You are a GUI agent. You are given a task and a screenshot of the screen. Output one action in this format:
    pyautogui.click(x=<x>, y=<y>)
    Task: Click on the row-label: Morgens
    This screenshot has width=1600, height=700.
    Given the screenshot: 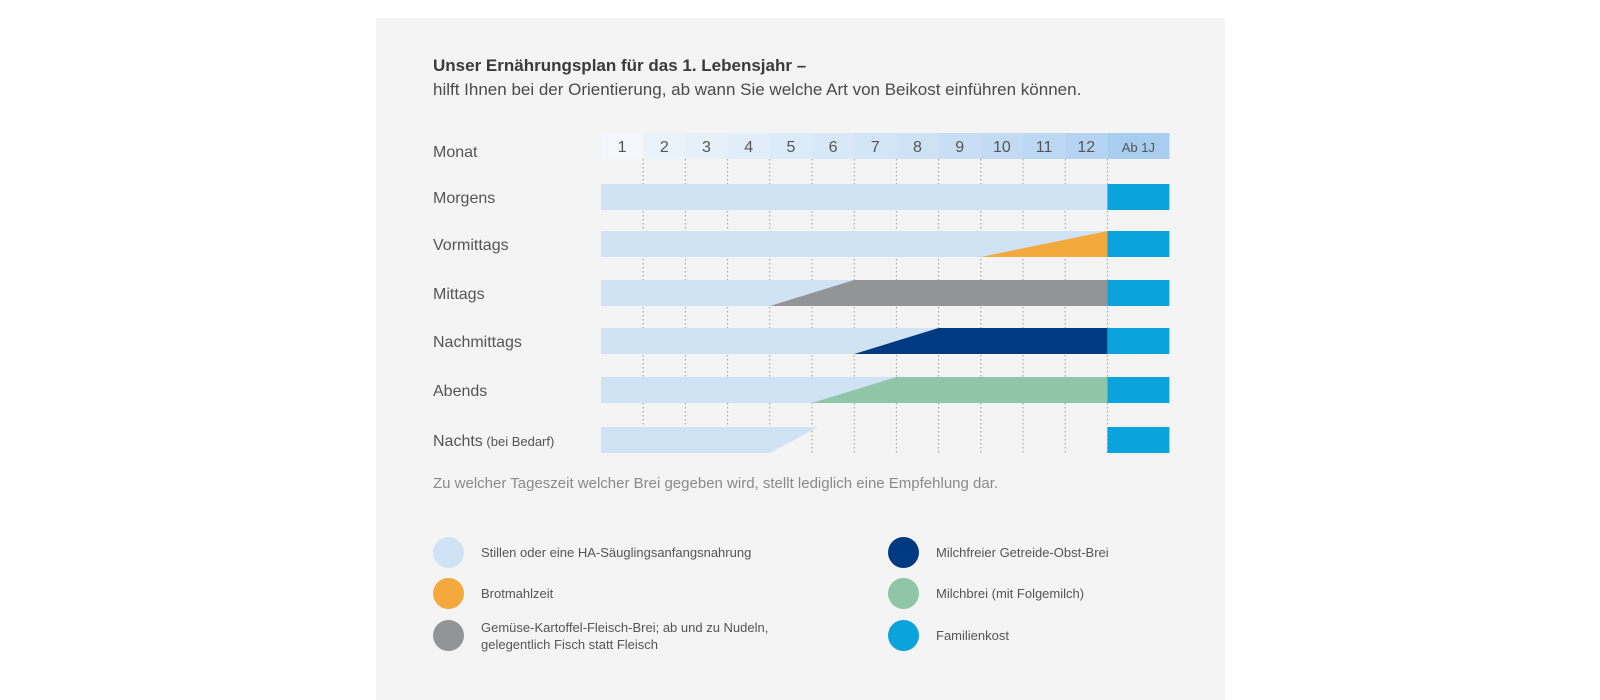 What is the action you would take?
    pyautogui.click(x=464, y=198)
    